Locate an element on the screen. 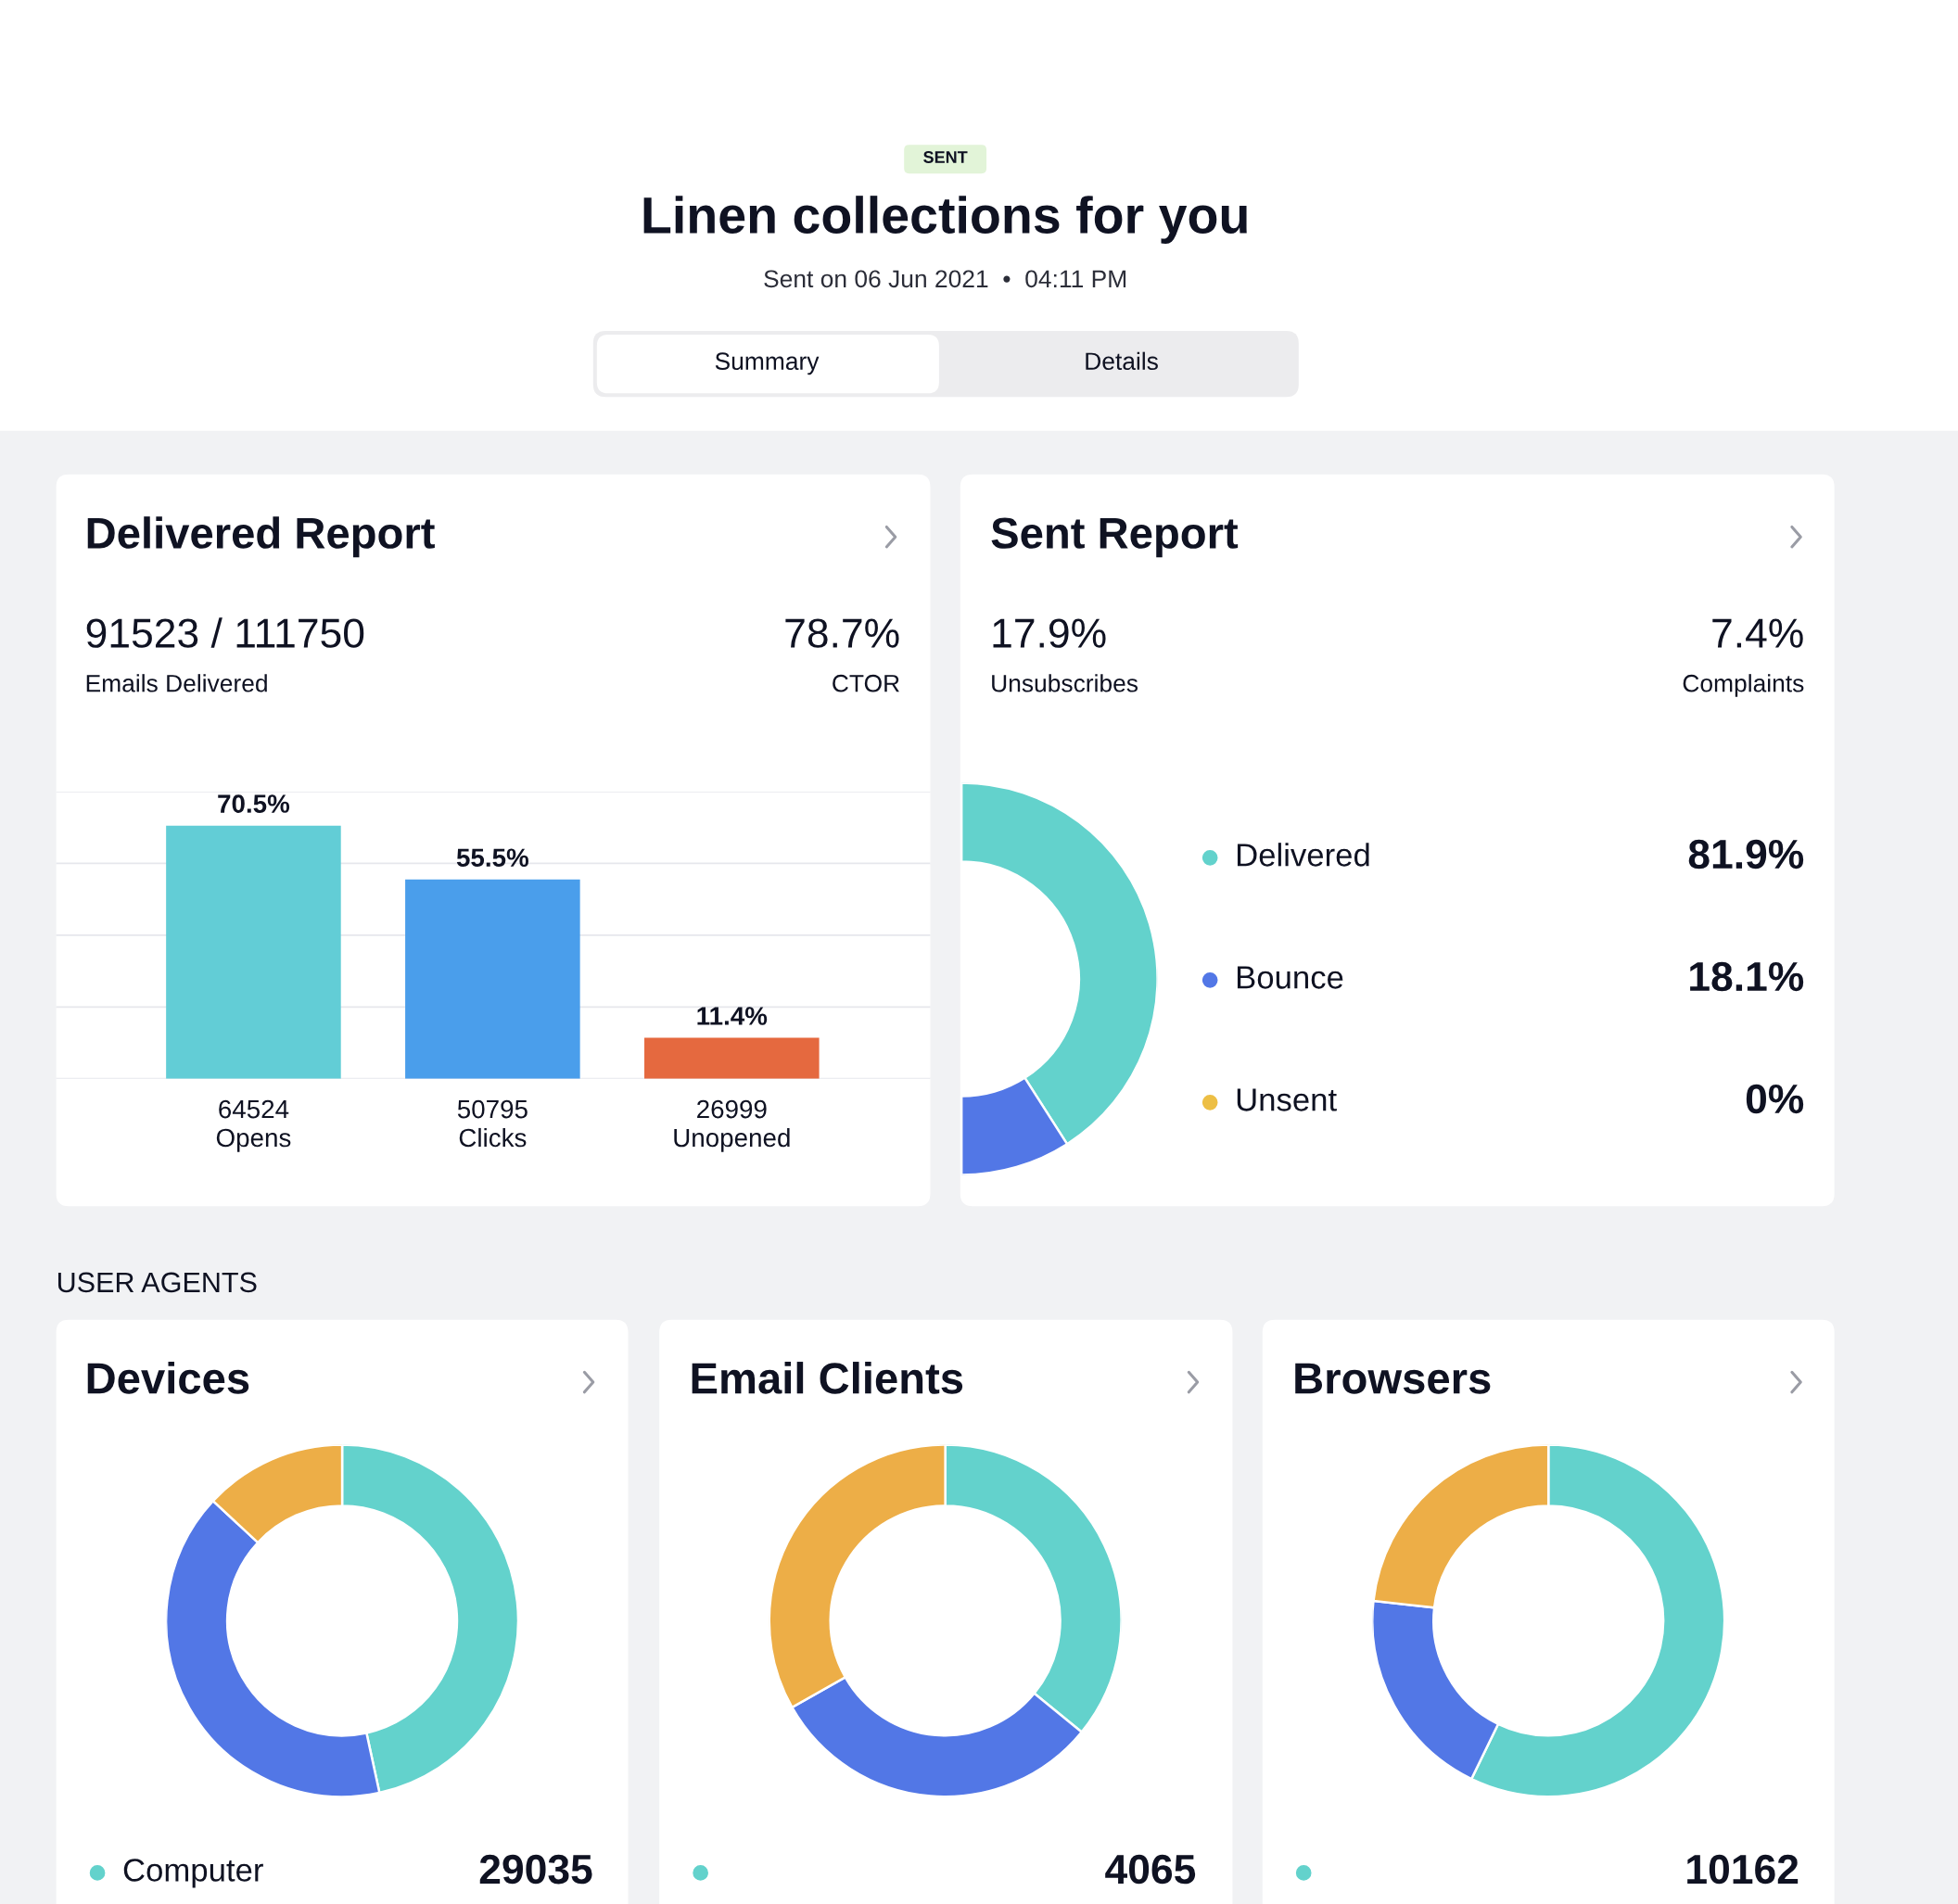 This screenshot has height=1904, width=1958. text: SENT is located at coordinates (945, 157).